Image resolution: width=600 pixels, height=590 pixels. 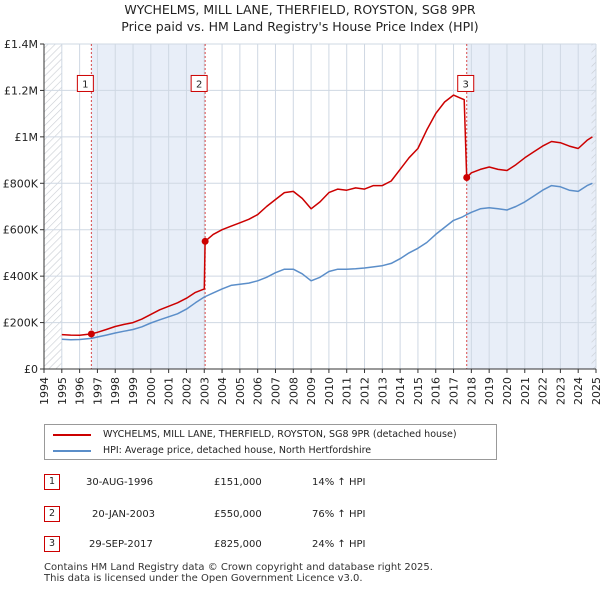 I want to click on sale-hpi: 24% ↑ HPI, so click(x=339, y=544).